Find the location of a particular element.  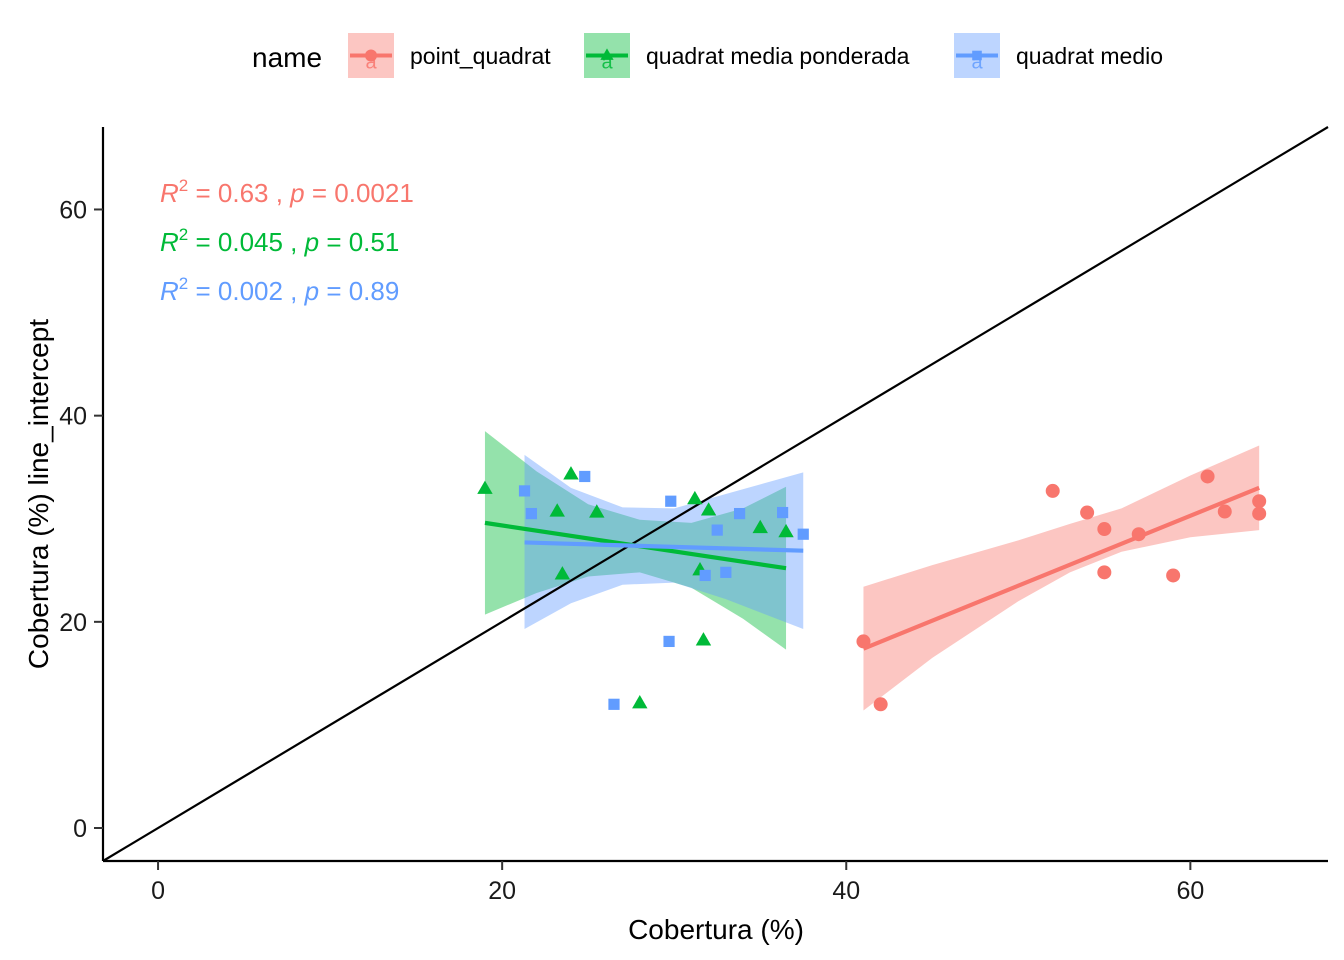

legend-label: point_quadrat is located at coordinates (480, 56).